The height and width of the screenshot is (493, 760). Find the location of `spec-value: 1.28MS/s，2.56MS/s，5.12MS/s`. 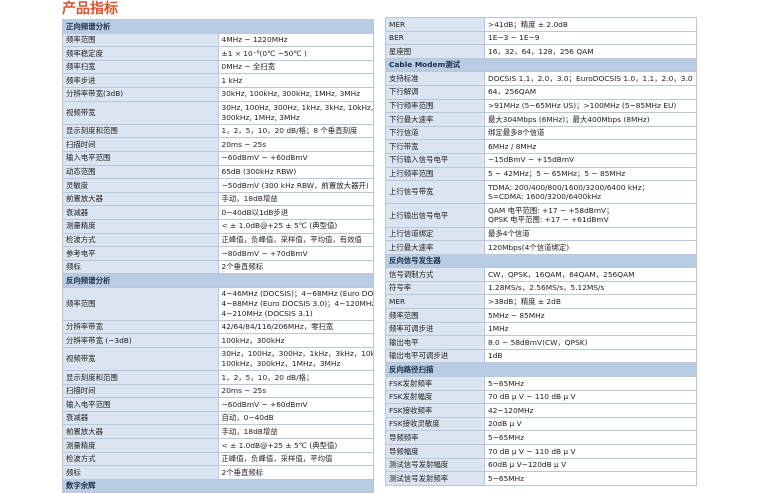

spec-value: 1.28MS/s，2.56MS/s，5.12MS/s is located at coordinates (590, 288).